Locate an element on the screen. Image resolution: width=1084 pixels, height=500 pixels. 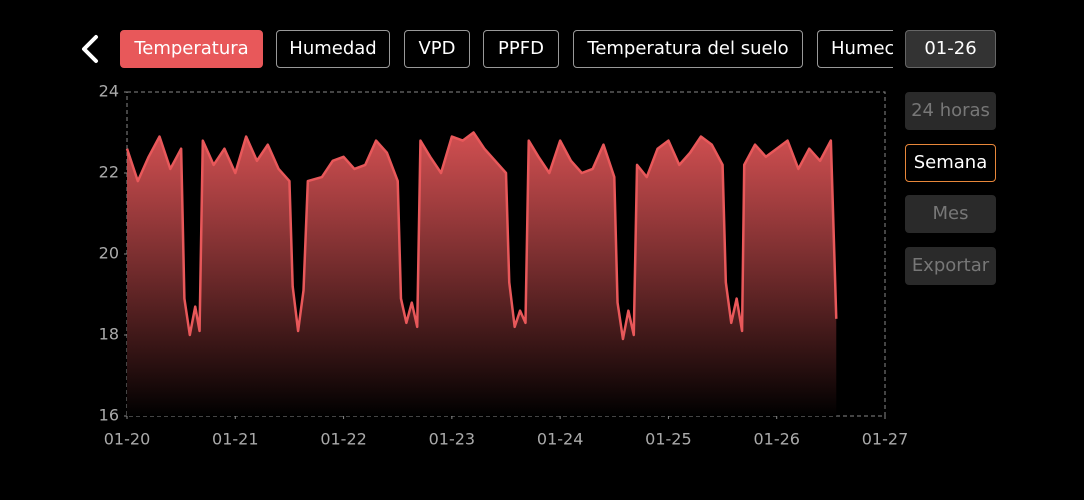
x-tick-label: 01-22 is located at coordinates (343, 439).